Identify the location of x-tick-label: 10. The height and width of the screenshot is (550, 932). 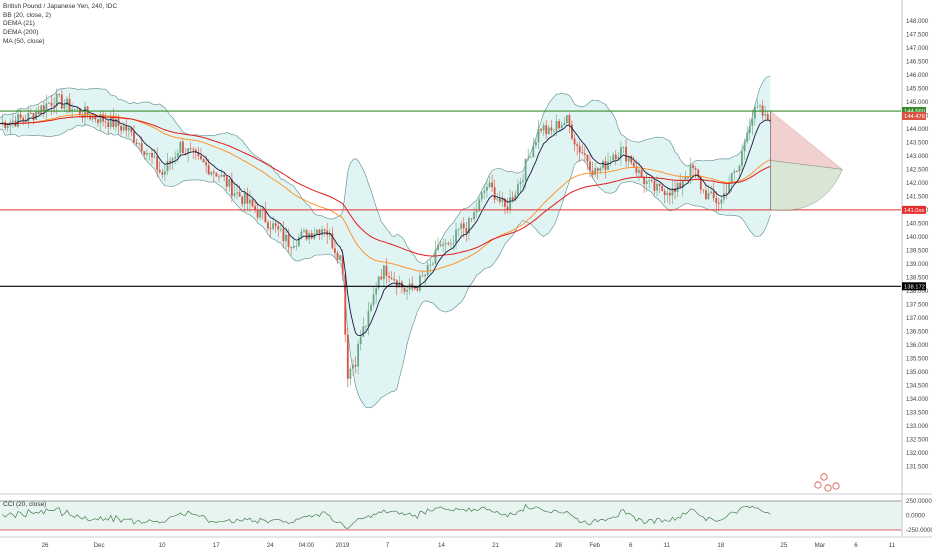
(162, 545).